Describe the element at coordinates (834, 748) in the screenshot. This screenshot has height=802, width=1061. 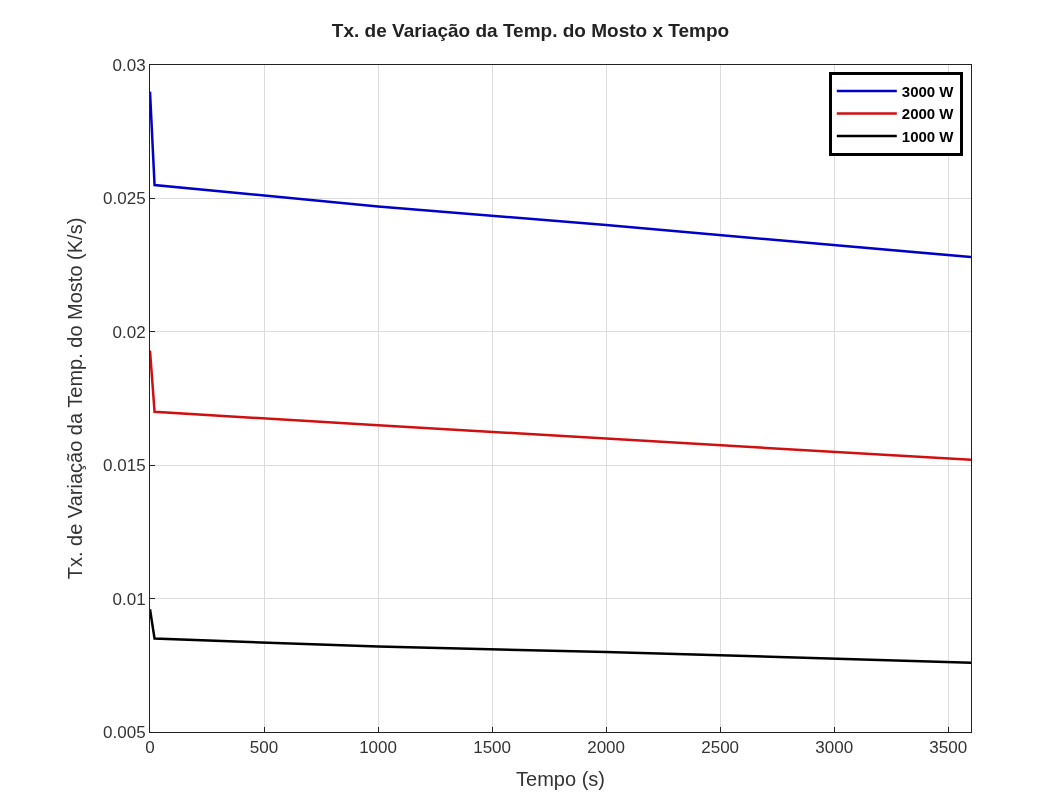
I see `x-tick-label: 3000` at that location.